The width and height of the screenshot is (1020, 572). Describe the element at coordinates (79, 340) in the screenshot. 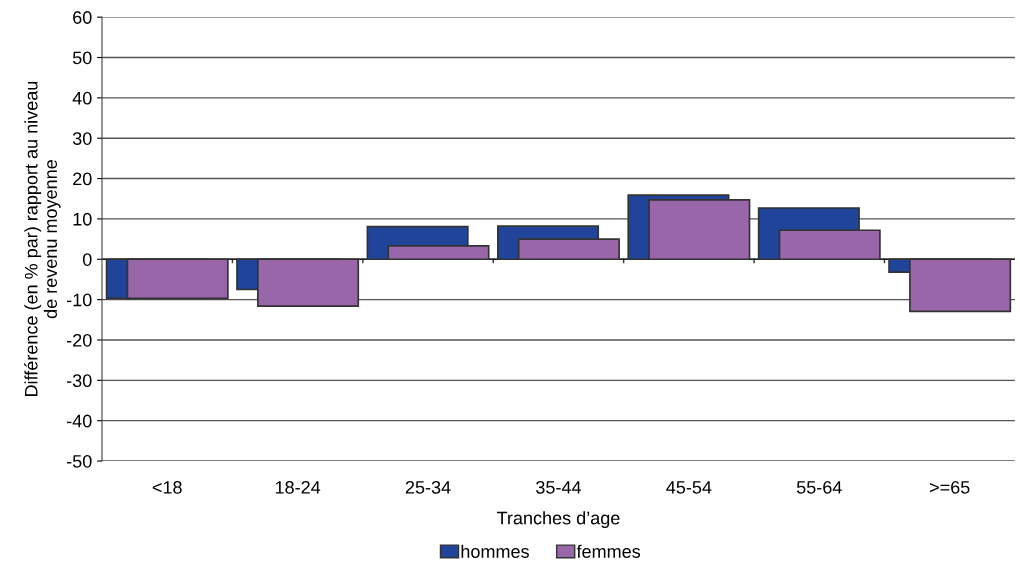

I see `y-tick-label: -20` at that location.